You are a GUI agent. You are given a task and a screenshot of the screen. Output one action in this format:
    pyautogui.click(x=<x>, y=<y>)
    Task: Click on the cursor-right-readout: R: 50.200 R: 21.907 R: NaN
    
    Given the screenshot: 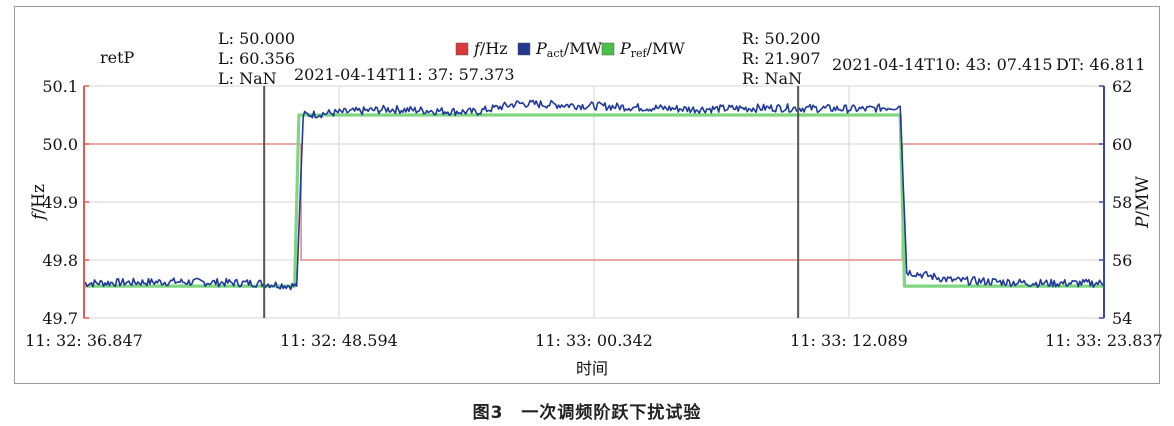 What is the action you would take?
    pyautogui.click(x=781, y=58)
    